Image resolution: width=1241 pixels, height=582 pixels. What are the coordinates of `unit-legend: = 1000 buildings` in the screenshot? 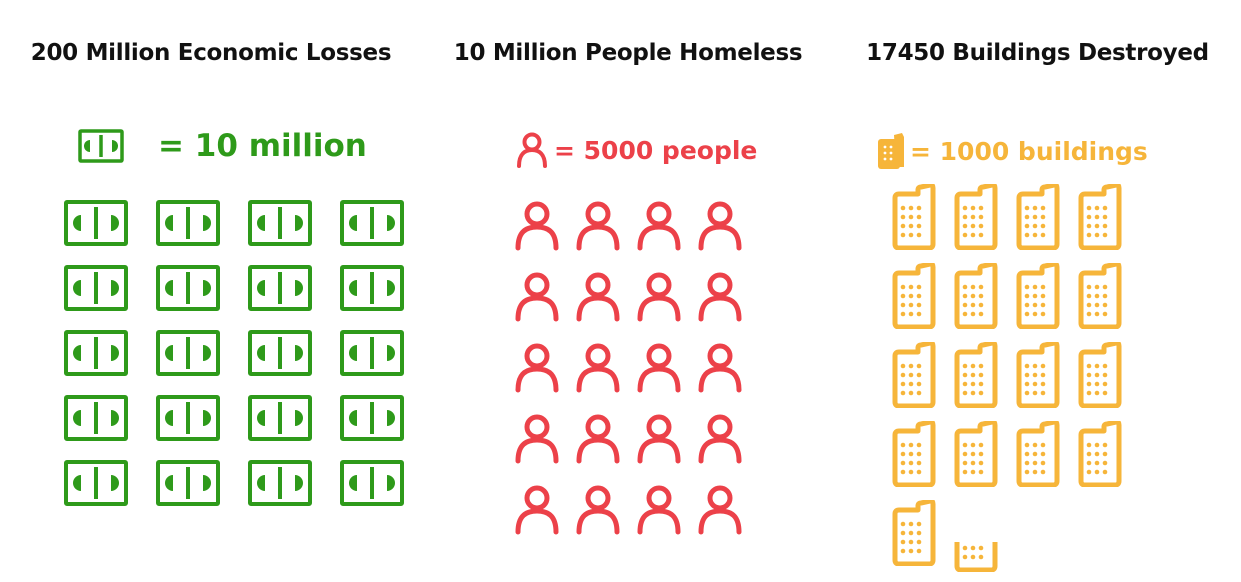 It's located at (1012, 151).